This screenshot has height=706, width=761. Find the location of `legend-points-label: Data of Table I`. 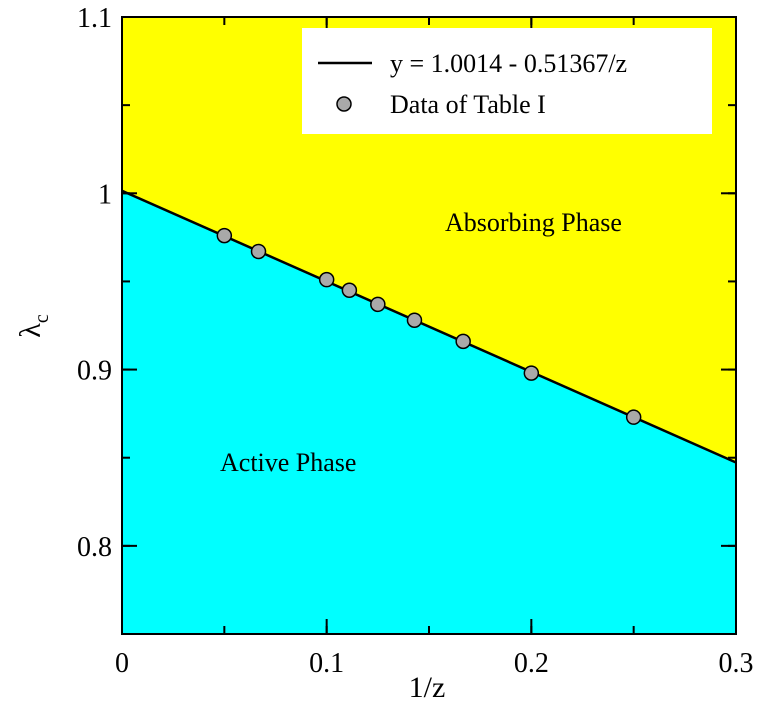

legend-points-label: Data of Table I is located at coordinates (468, 104).